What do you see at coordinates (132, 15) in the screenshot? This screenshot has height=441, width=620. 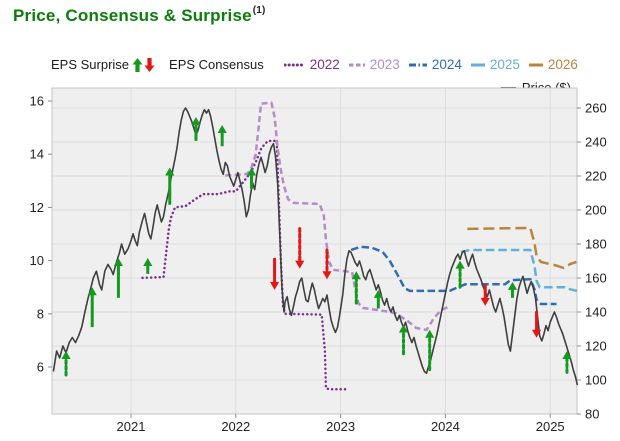 I see `chart-title-text: Price, Consensus & Surprise` at bounding box center [132, 15].